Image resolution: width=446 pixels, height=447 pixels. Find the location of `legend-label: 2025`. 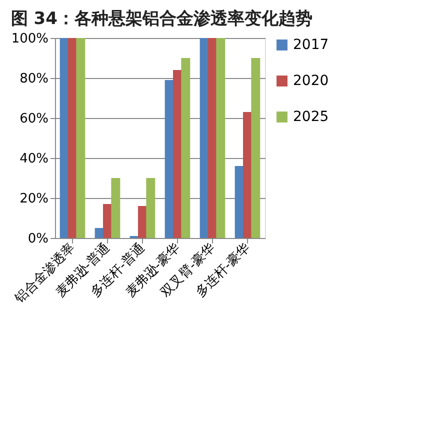

legend-label: 2025 is located at coordinates (311, 117).